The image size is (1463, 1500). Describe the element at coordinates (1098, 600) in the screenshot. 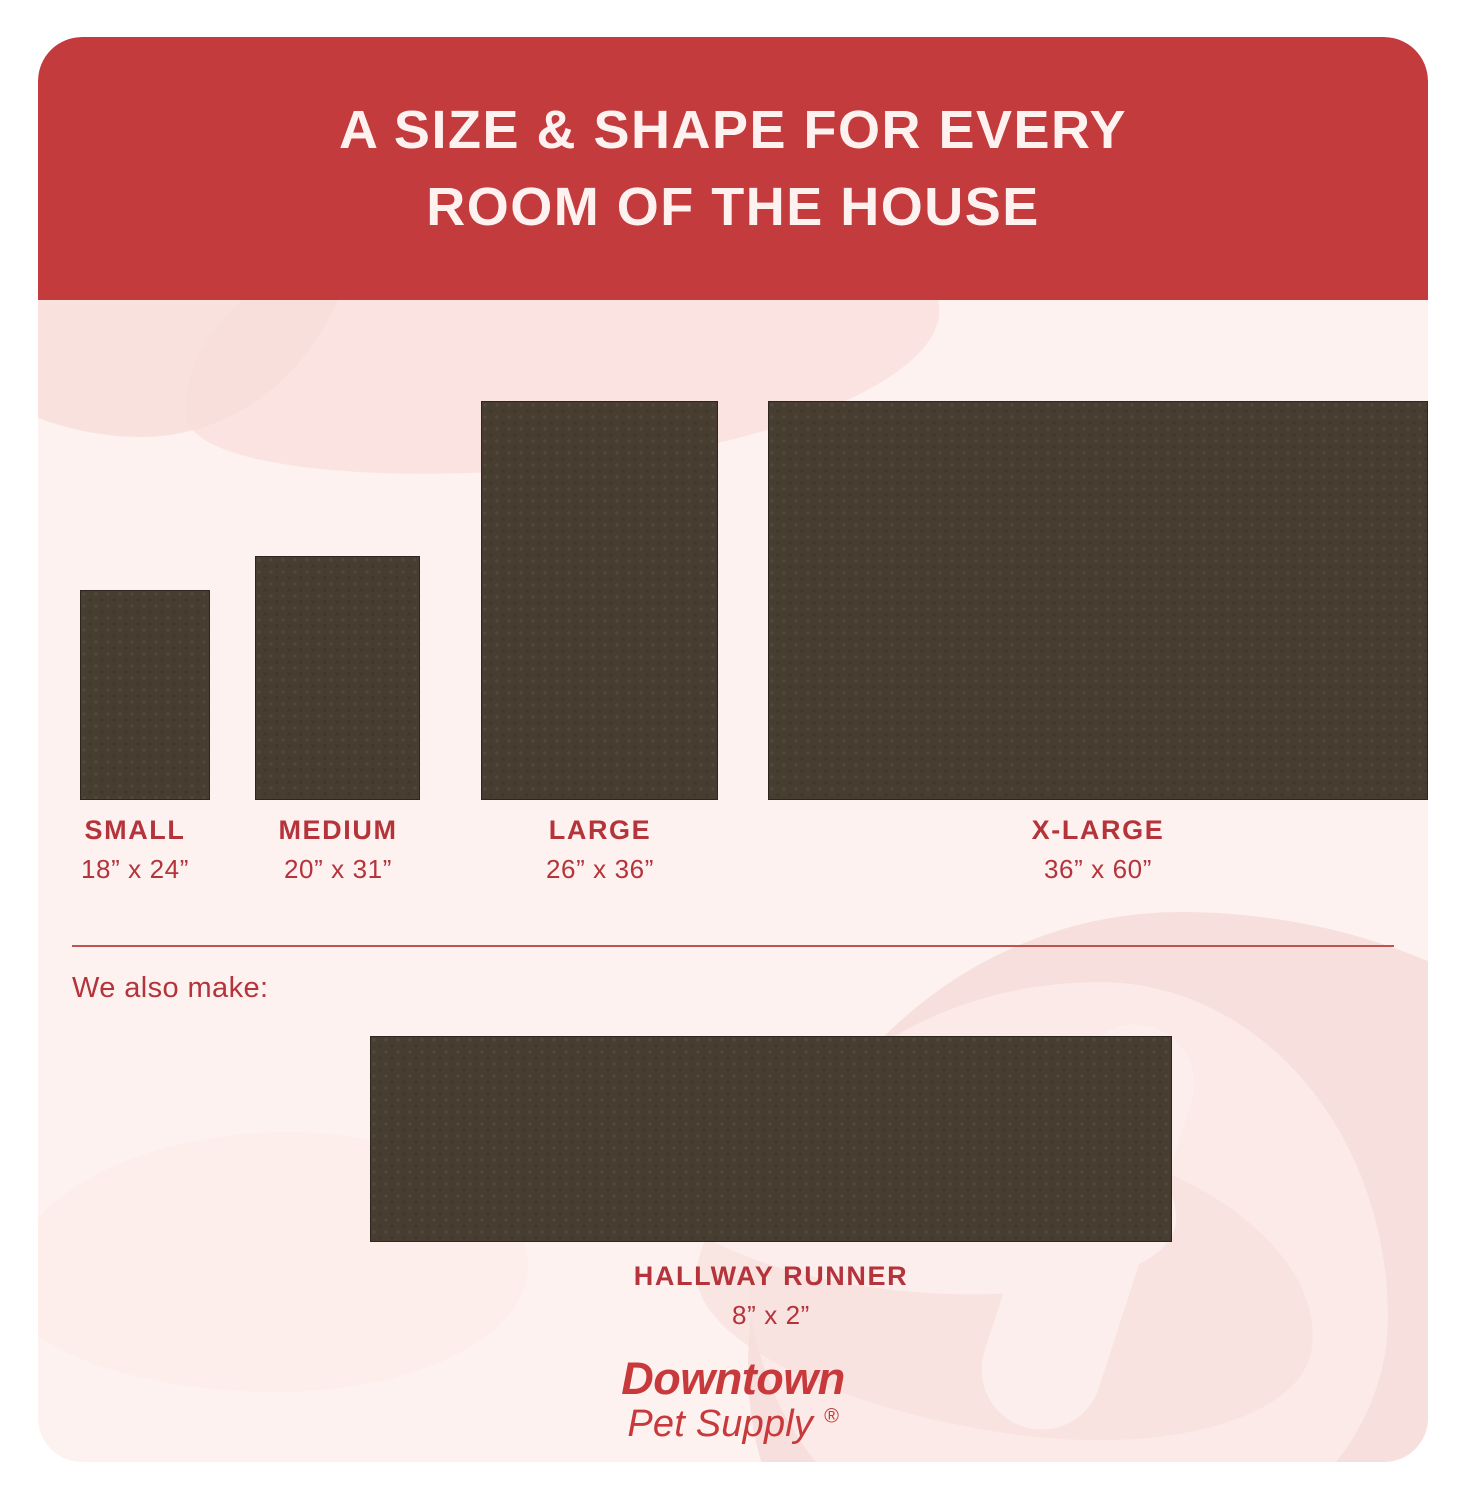

I see `mat-swatch-xlarge` at that location.